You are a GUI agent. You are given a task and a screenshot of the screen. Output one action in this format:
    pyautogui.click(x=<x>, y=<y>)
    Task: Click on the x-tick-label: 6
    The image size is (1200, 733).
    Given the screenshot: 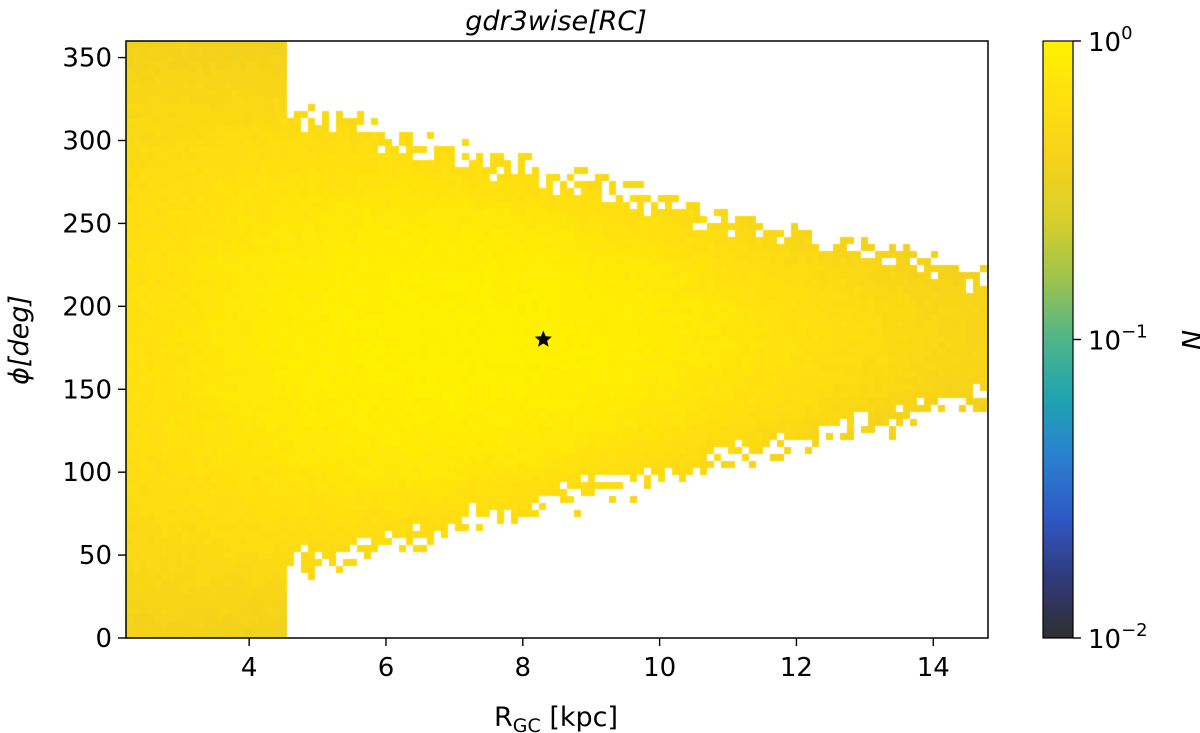 What is the action you would take?
    pyautogui.click(x=386, y=668)
    